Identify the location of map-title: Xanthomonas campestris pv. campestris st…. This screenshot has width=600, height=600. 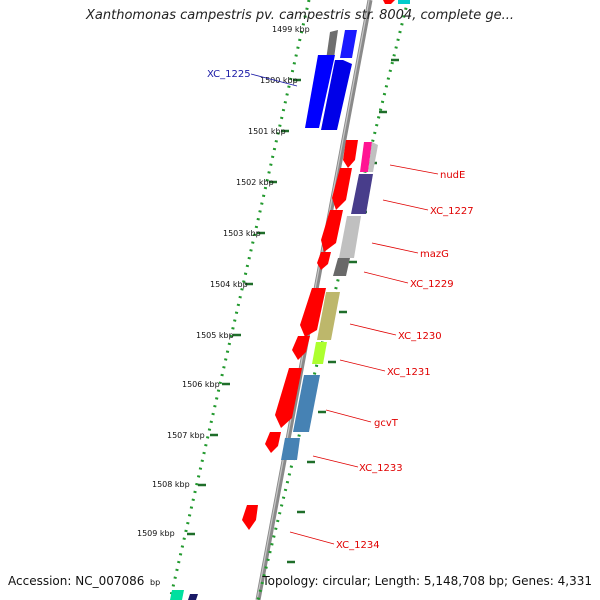
(300, 15).